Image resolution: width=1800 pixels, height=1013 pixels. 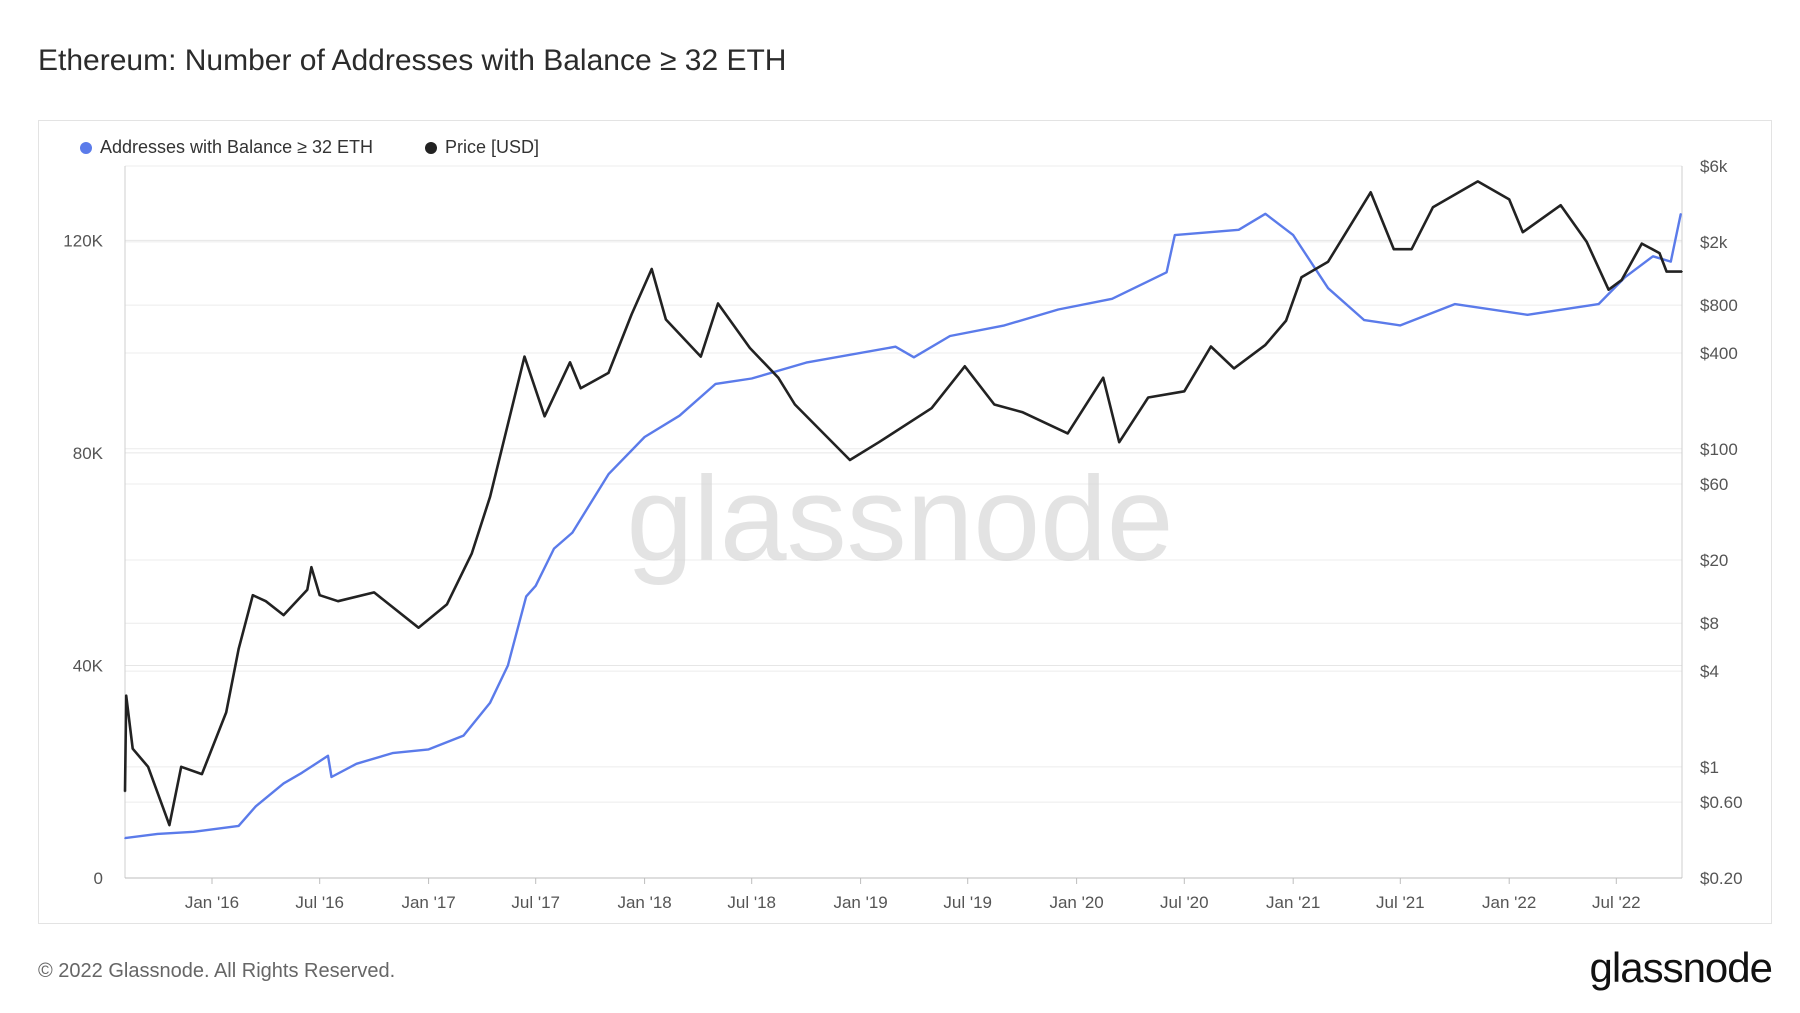 I want to click on y-right-tick-label: $0.60, so click(x=1721, y=802).